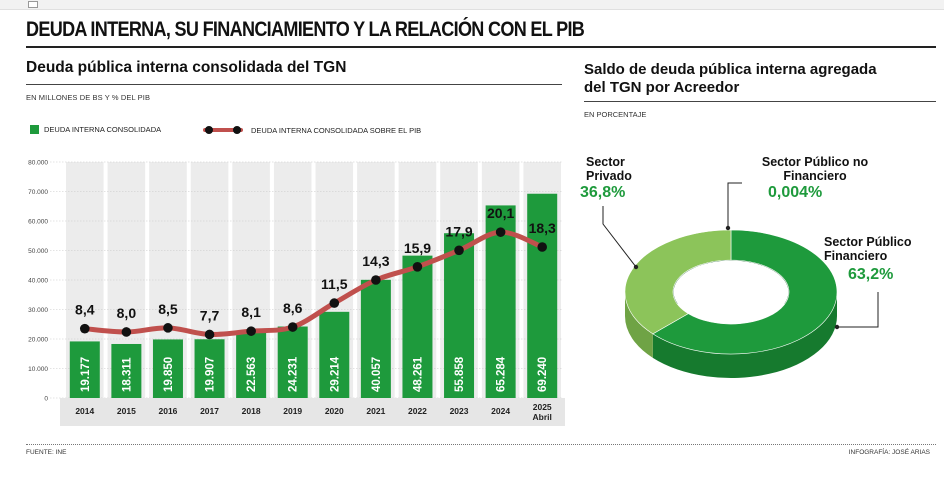 The width and height of the screenshot is (944, 482). What do you see at coordinates (334, 411) in the screenshot?
I see `x-tick-label: 2020` at bounding box center [334, 411].